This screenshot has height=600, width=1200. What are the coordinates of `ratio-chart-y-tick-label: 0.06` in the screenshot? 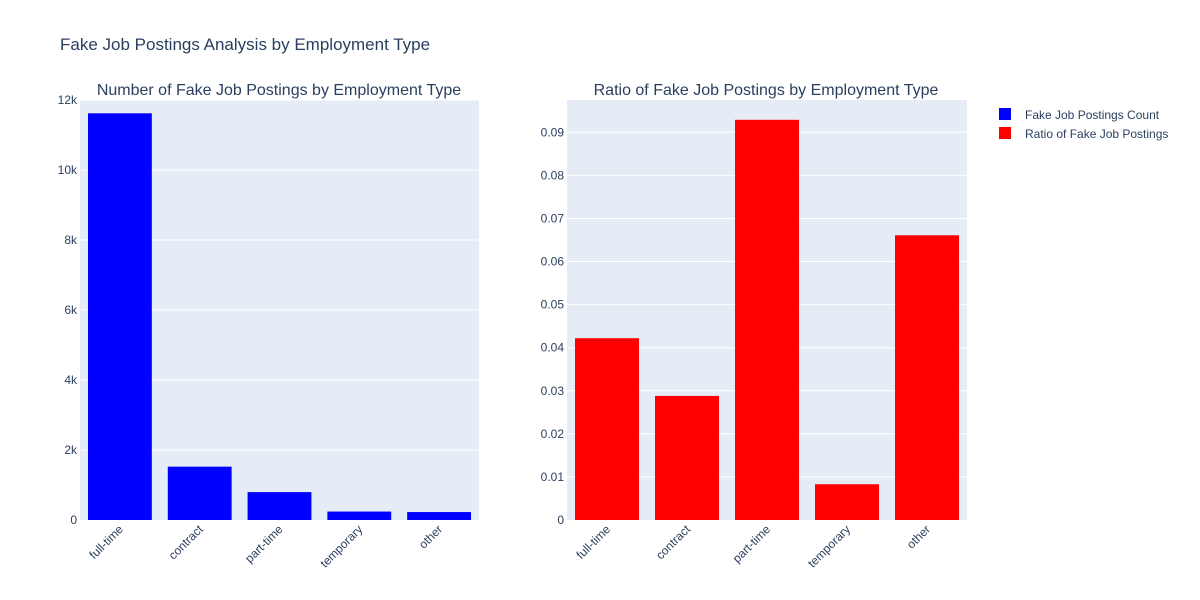 It's located at (553, 262).